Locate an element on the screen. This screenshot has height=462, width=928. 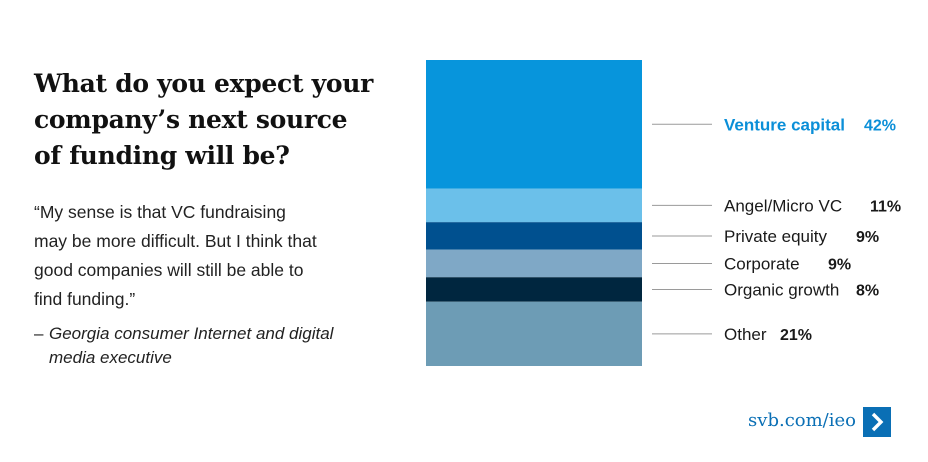
segment-value-venture-capital: 42% is located at coordinates (880, 125).